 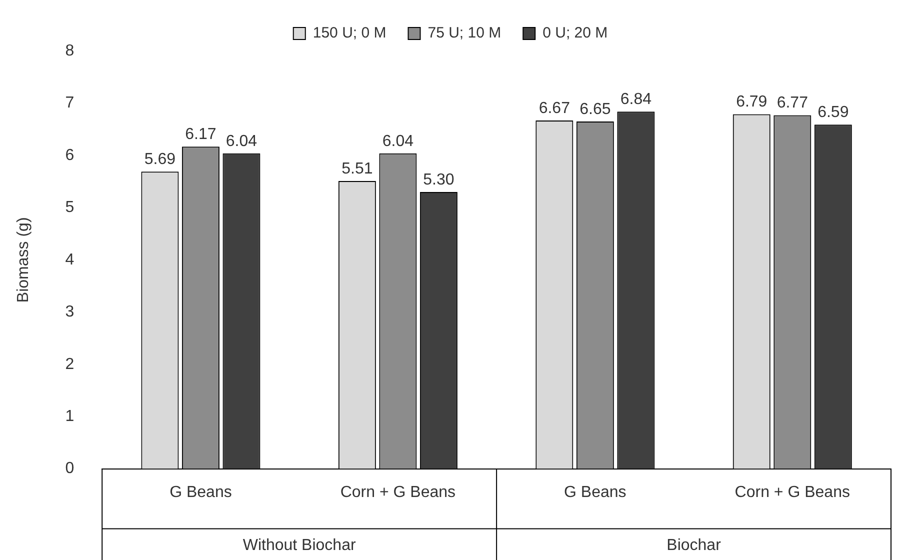 What do you see at coordinates (575, 33) in the screenshot?
I see `legend-label: 0 U; 20 M` at bounding box center [575, 33].